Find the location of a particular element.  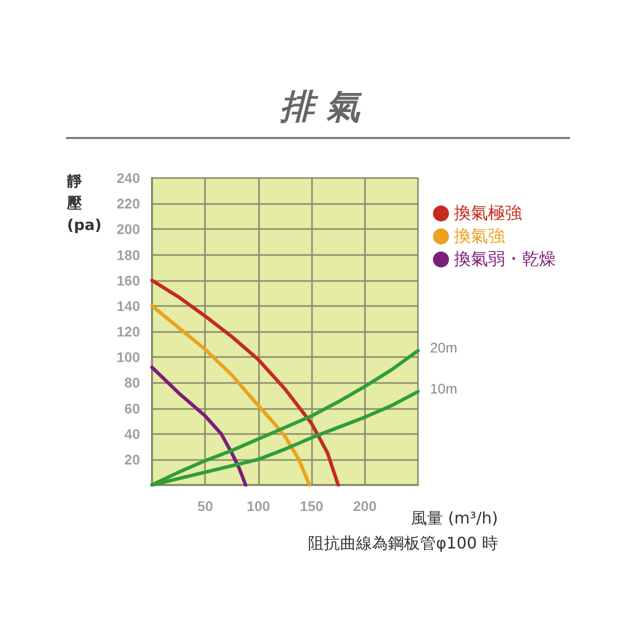

y-tick-label: 160 is located at coordinates (128, 280).